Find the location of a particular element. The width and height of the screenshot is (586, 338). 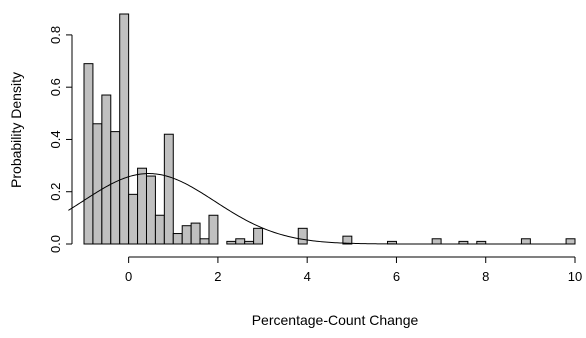

x-tick-label: 8 is located at coordinates (485, 276).